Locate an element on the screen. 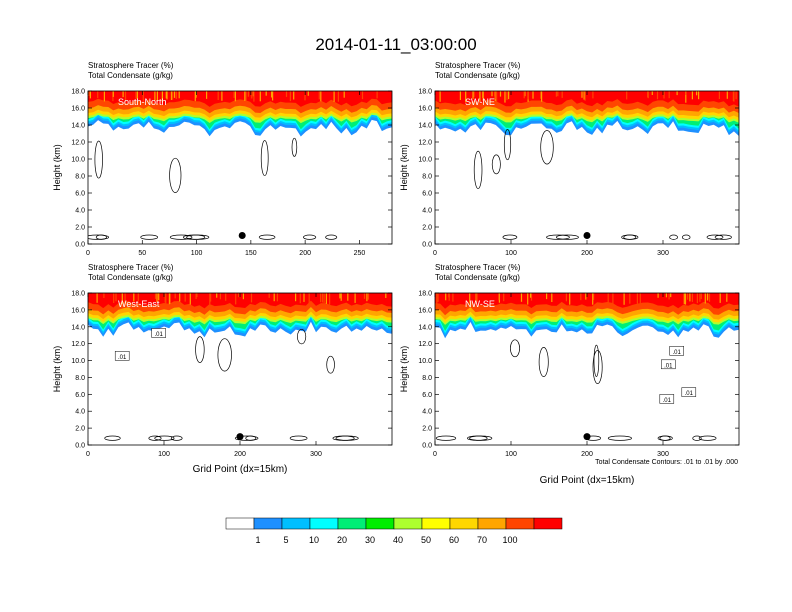 The height and width of the screenshot is (612, 792). x-tick-label: 0 is located at coordinates (435, 454).